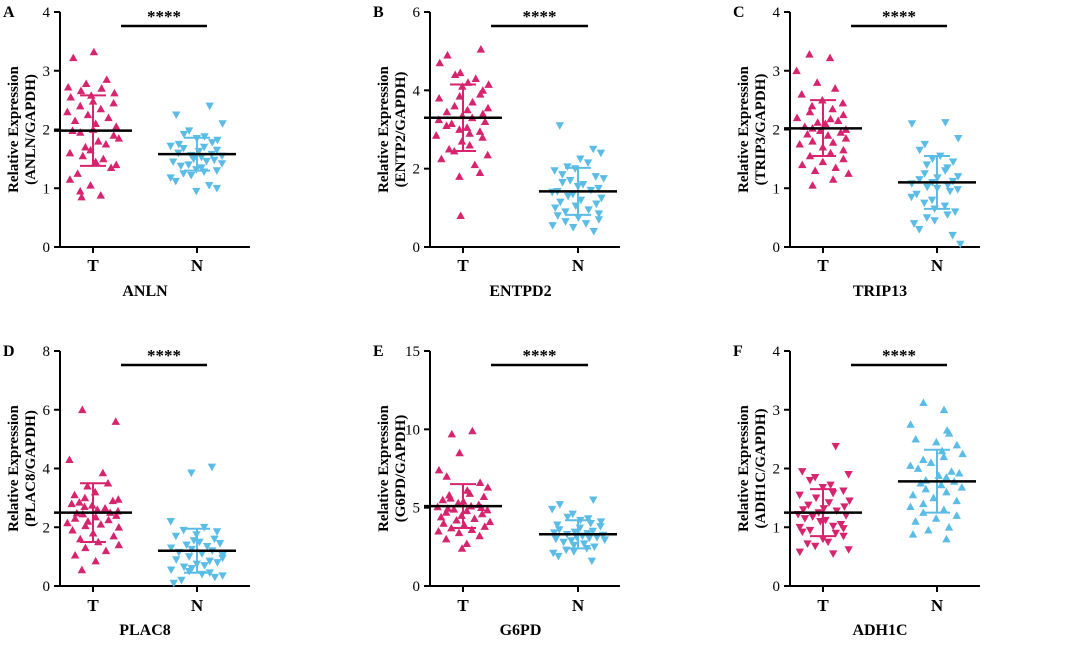 This screenshot has height=646, width=1071. Describe the element at coordinates (520, 291) in the screenshot. I see `panel-title: ENTPD2` at that location.